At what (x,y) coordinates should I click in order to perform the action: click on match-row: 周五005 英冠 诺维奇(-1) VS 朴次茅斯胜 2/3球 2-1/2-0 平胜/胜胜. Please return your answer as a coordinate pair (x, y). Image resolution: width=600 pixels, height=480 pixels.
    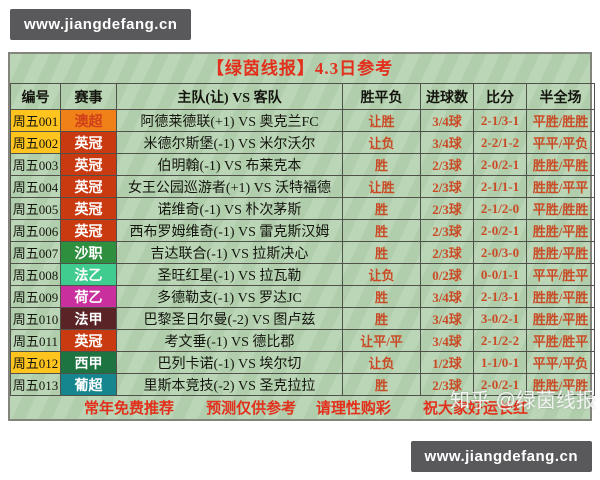
    Looking at the image, I should click on (302, 208).